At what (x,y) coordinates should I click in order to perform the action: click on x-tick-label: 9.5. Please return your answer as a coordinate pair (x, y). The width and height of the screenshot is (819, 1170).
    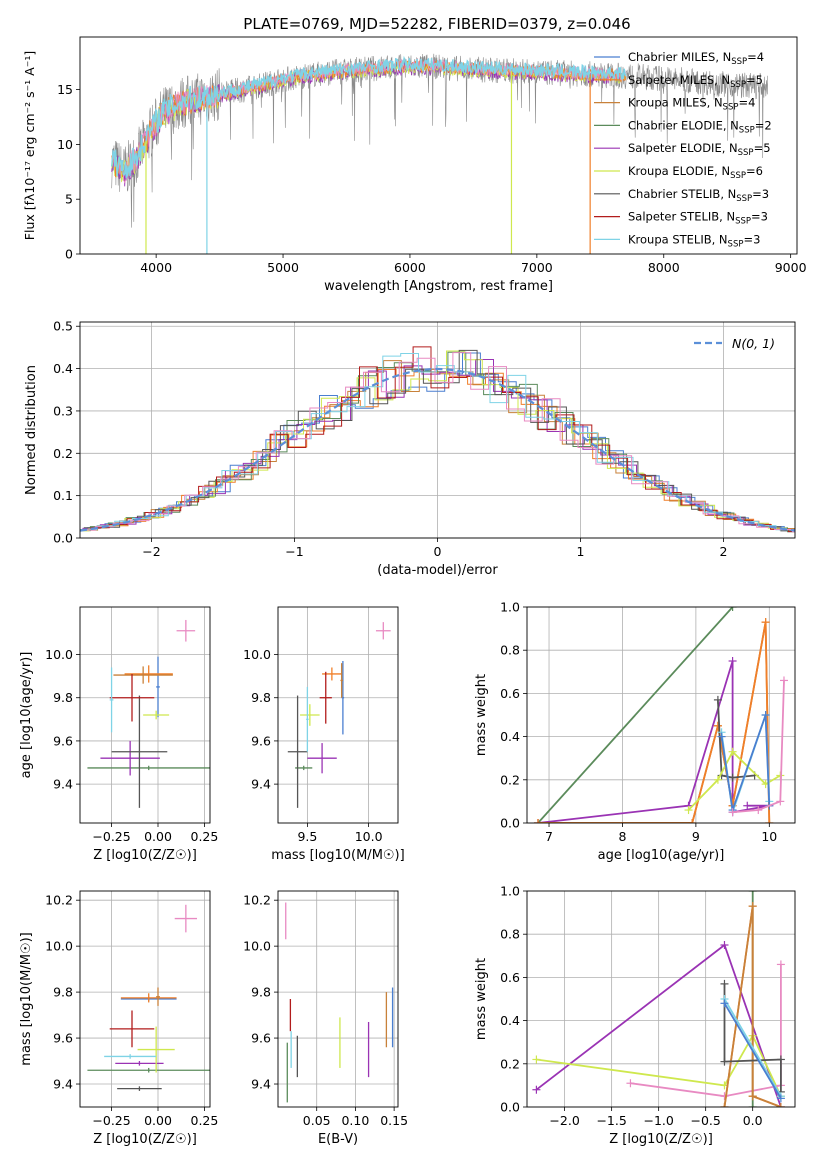
    Looking at the image, I should click on (307, 836).